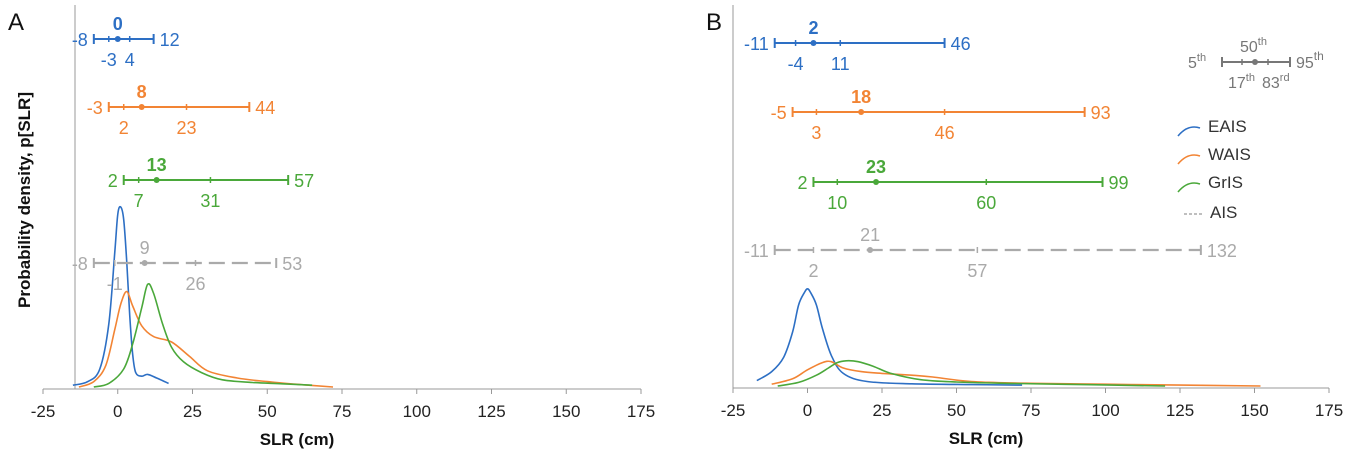 The image size is (1361, 462). Describe the element at coordinates (192, 411) in the screenshot. I see `x-tick-label-a-2: 25` at that location.